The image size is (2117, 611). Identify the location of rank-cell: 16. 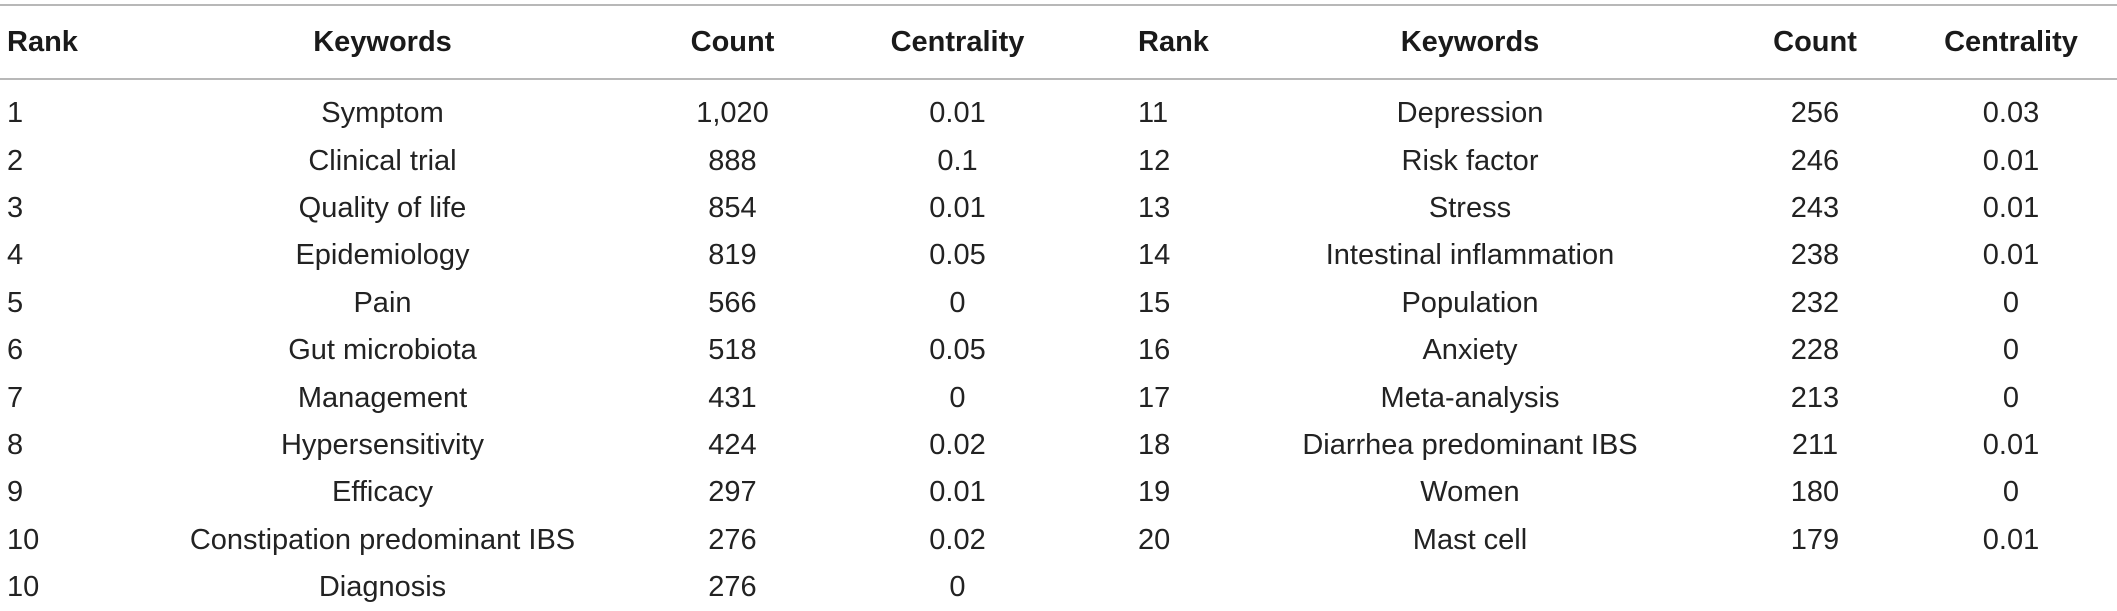
(1154, 350).